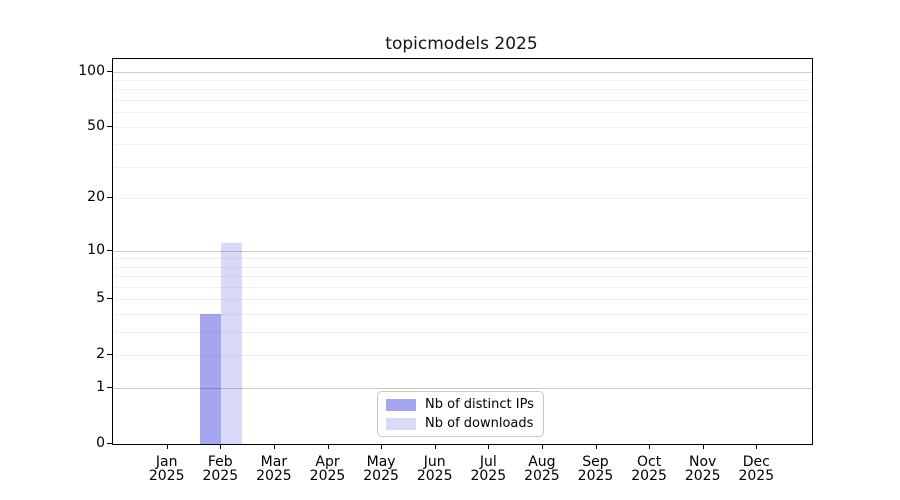 Image resolution: width=900 pixels, height=500 pixels. I want to click on x-tick-label-aug-2025: Aug 2025, so click(542, 469).